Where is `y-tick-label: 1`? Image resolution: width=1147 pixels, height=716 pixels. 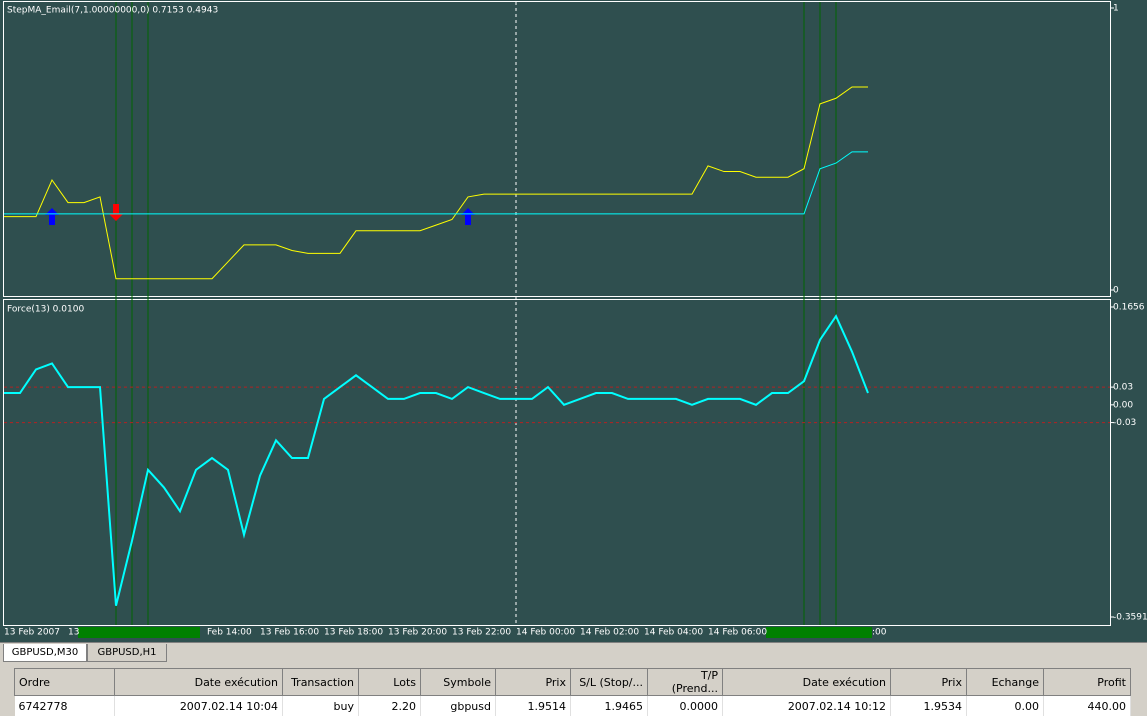
y-tick-label: 1 is located at coordinates (1116, 9).